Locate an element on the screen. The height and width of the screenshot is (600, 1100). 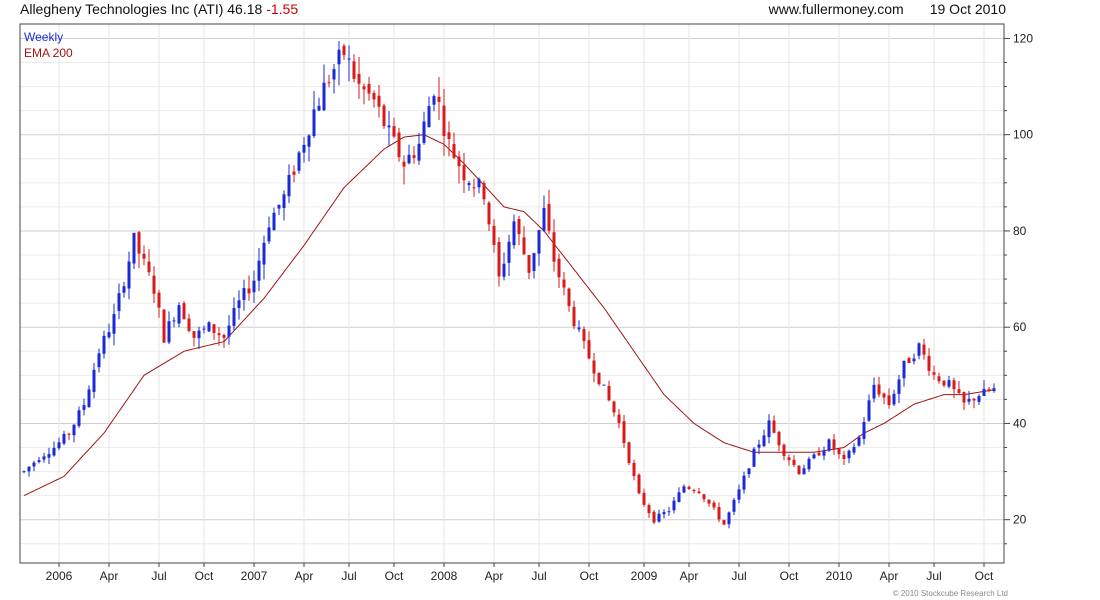
x-tick-label: Apr is located at coordinates (689, 576).